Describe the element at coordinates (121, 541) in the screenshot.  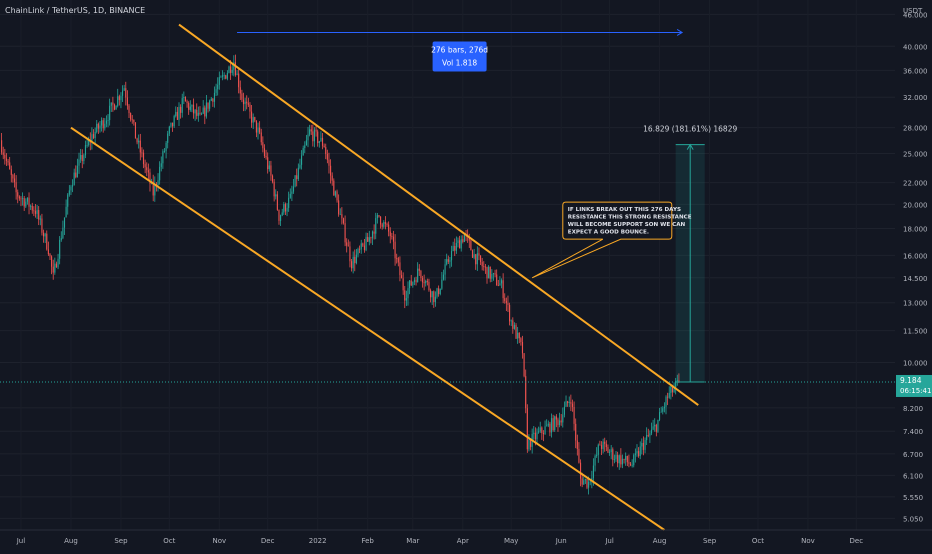
I see `time-tick-label: Sep` at that location.